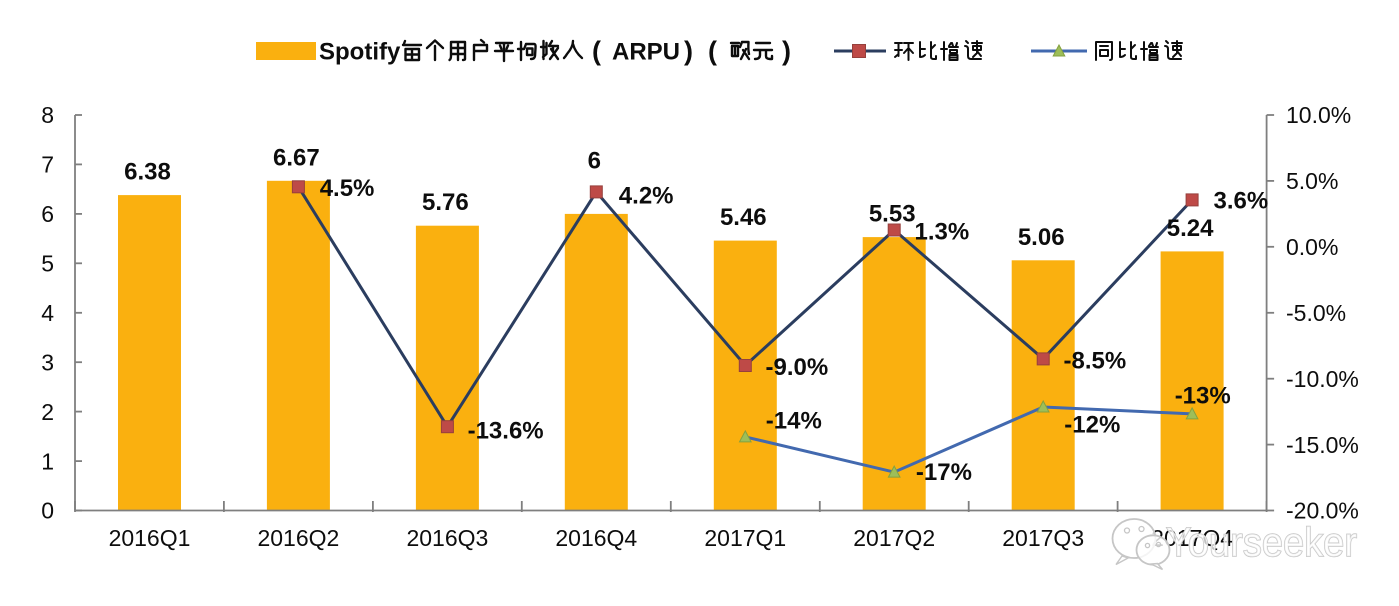 This screenshot has height=606, width=1399. I want to click on svg-text: 3.6%, so click(1241, 201).